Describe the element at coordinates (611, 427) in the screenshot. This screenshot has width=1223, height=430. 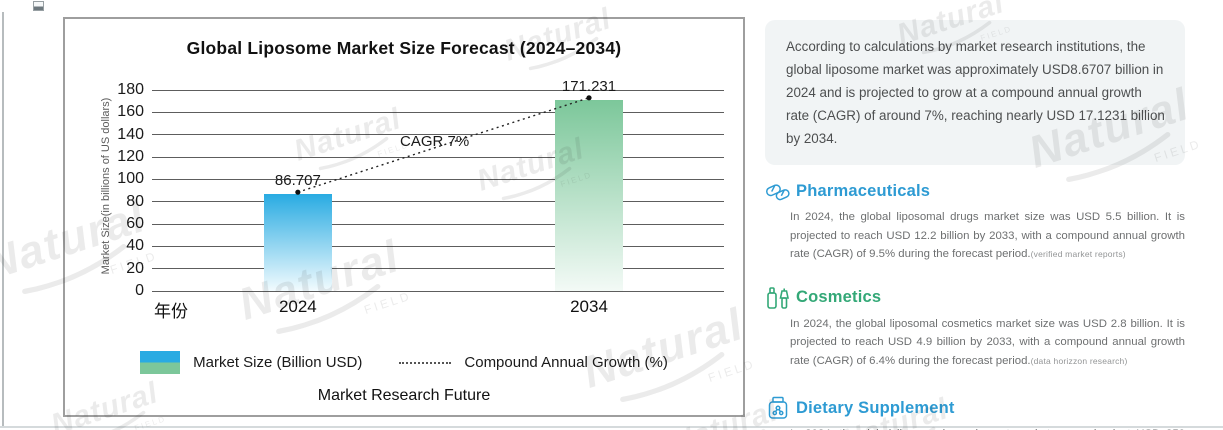
I see `bottom-divider` at that location.